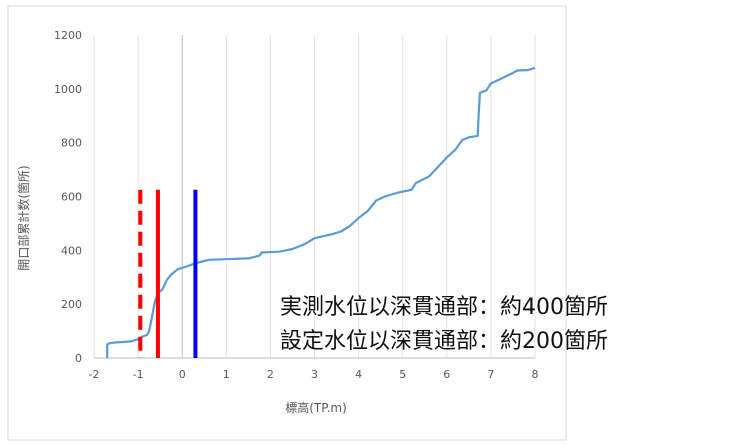  What do you see at coordinates (23, 217) in the screenshot?
I see `y-axis-label: 開口部累計数(箇所)` at bounding box center [23, 217].